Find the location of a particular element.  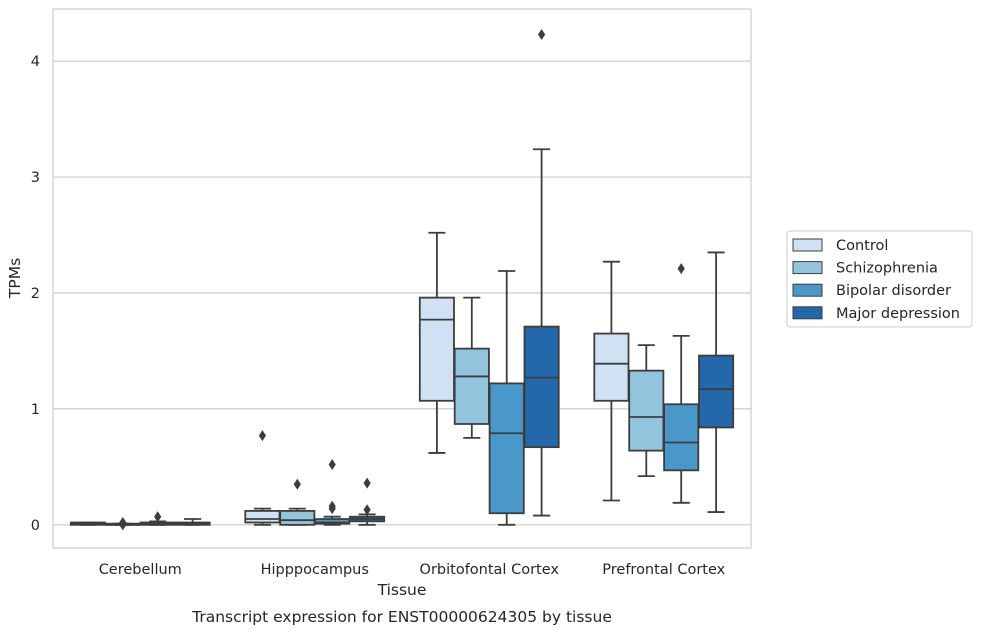

x-tick-label: Hipppocampus is located at coordinates (315, 570).